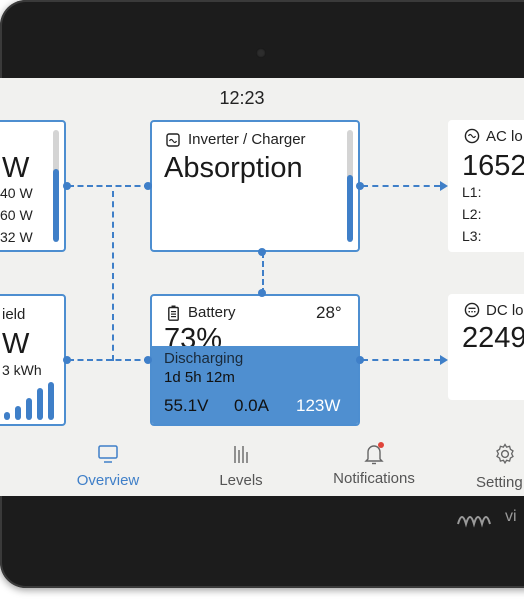  What do you see at coordinates (255, 385) in the screenshot?
I see `battery-status-panel: Discharging 1d 5h 12m 55.1V 0.0A 123W` at bounding box center [255, 385].